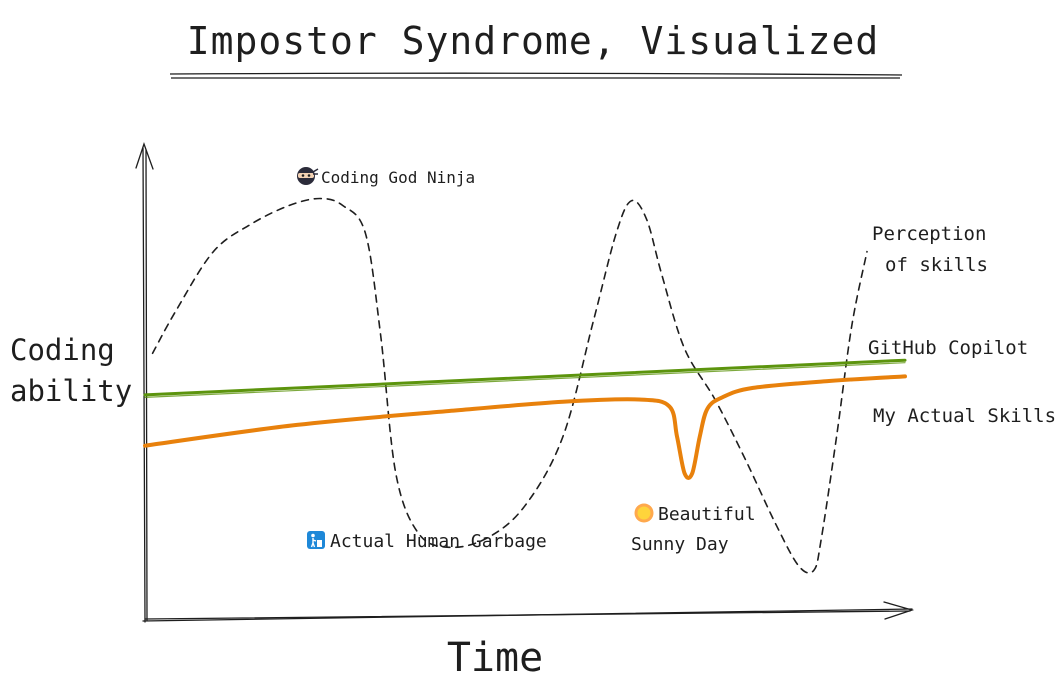 This screenshot has width=1063, height=696. What do you see at coordinates (525, 427) in the screenshot?
I see `series-line-my-actual-skills` at bounding box center [525, 427].